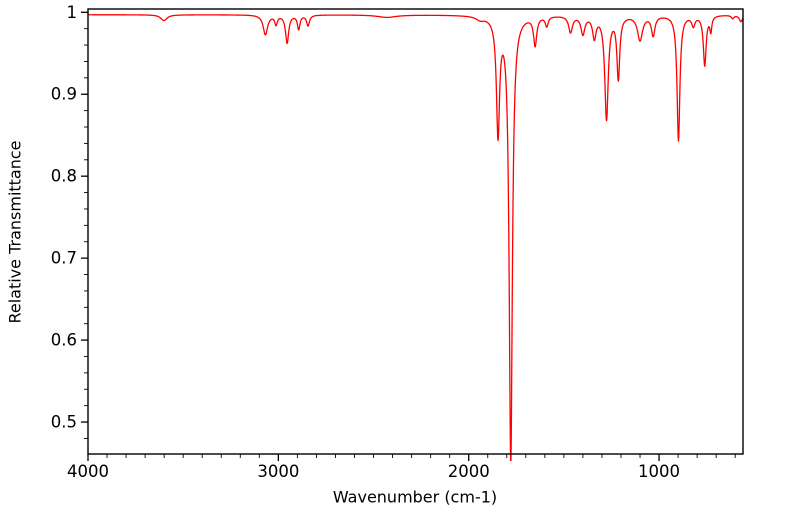 Image resolution: width=799 pixels, height=516 pixels. I want to click on x-tick-label: 4000, so click(88, 471).